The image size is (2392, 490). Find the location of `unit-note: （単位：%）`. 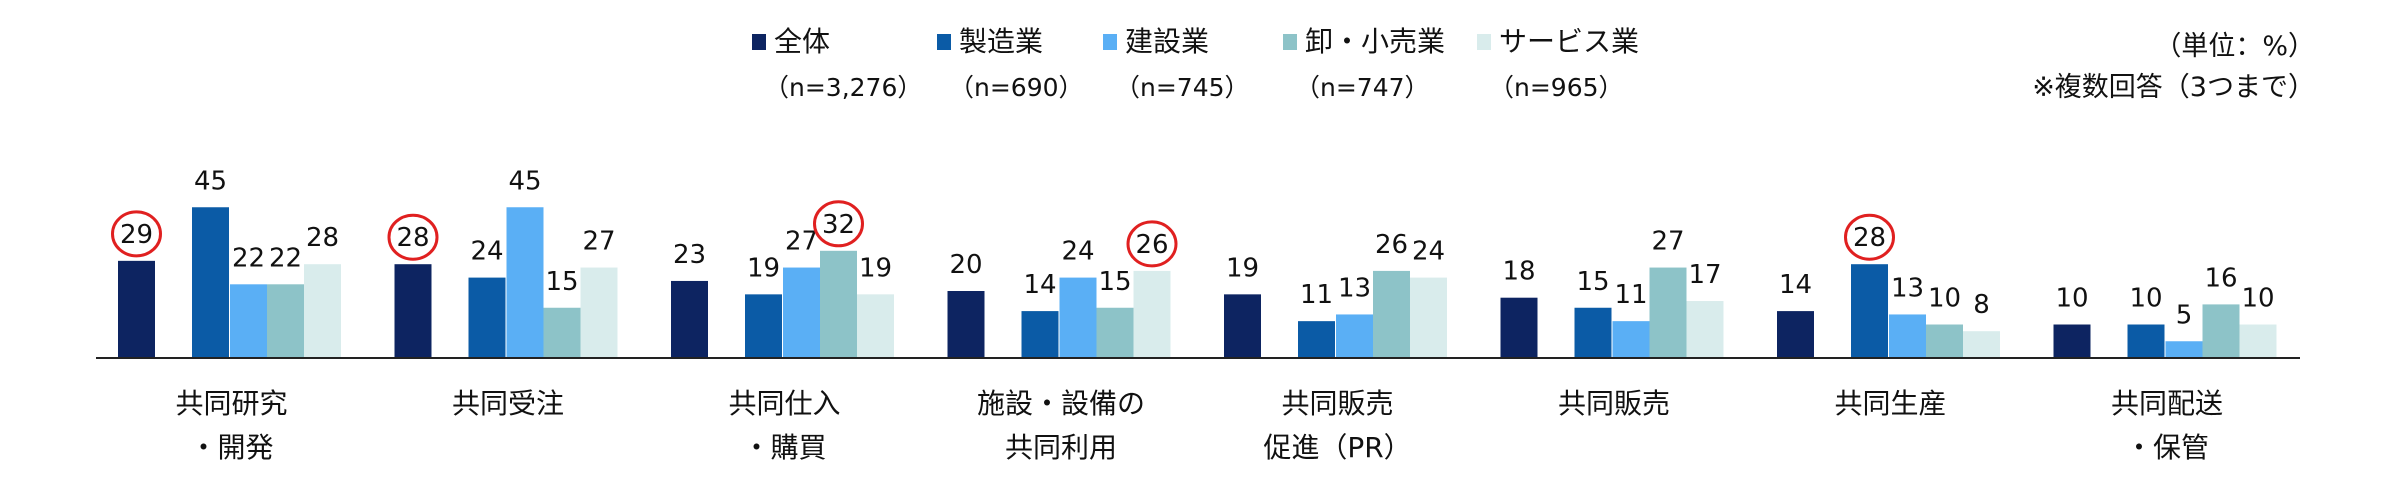

unit-note: （単位：%） is located at coordinates (2234, 46).